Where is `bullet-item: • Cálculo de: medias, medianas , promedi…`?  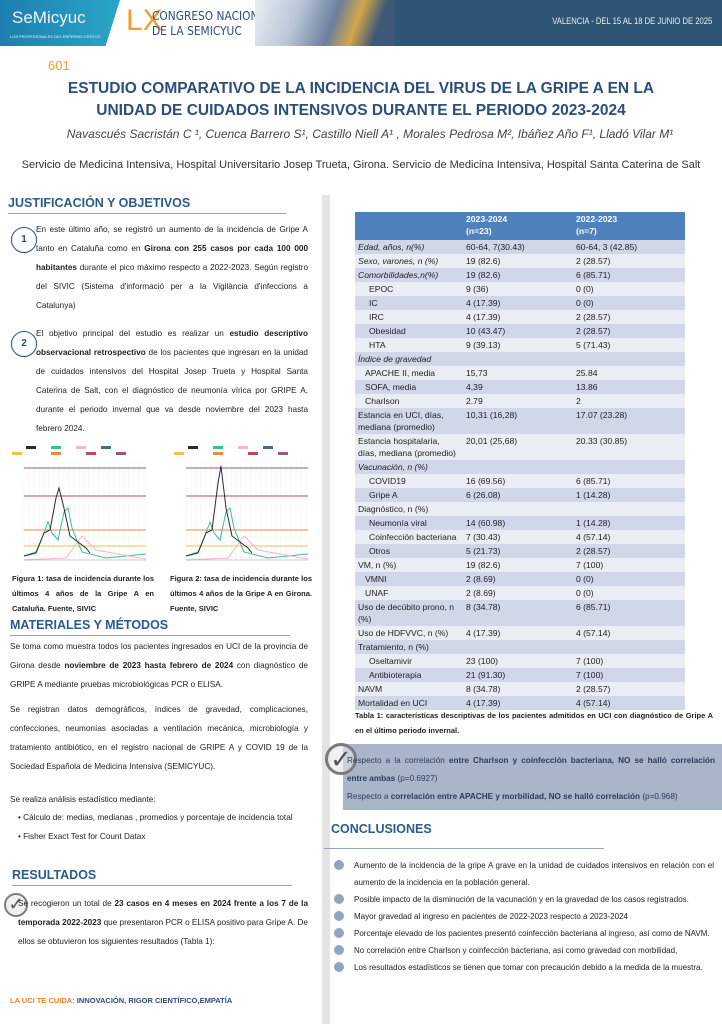 bullet-item: • Cálculo de: medias, medianas , promedi… is located at coordinates (155, 817).